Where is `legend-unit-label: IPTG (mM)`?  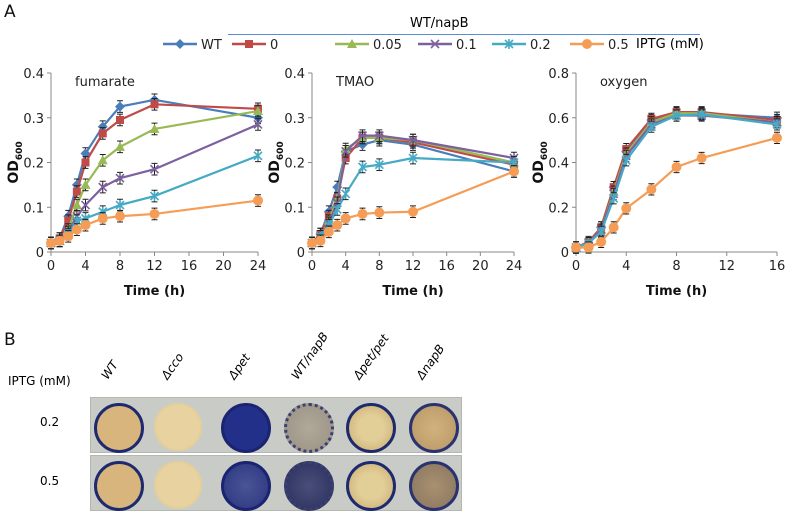
legend-unit-label: IPTG (mM) is located at coordinates (670, 44).